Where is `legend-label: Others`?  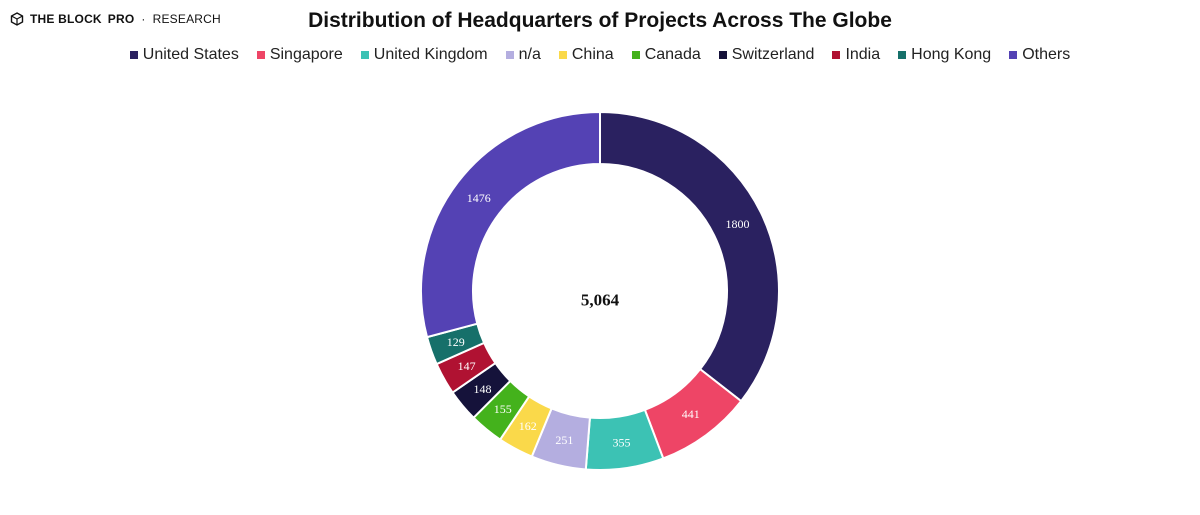
legend-label: Others is located at coordinates (1046, 54).